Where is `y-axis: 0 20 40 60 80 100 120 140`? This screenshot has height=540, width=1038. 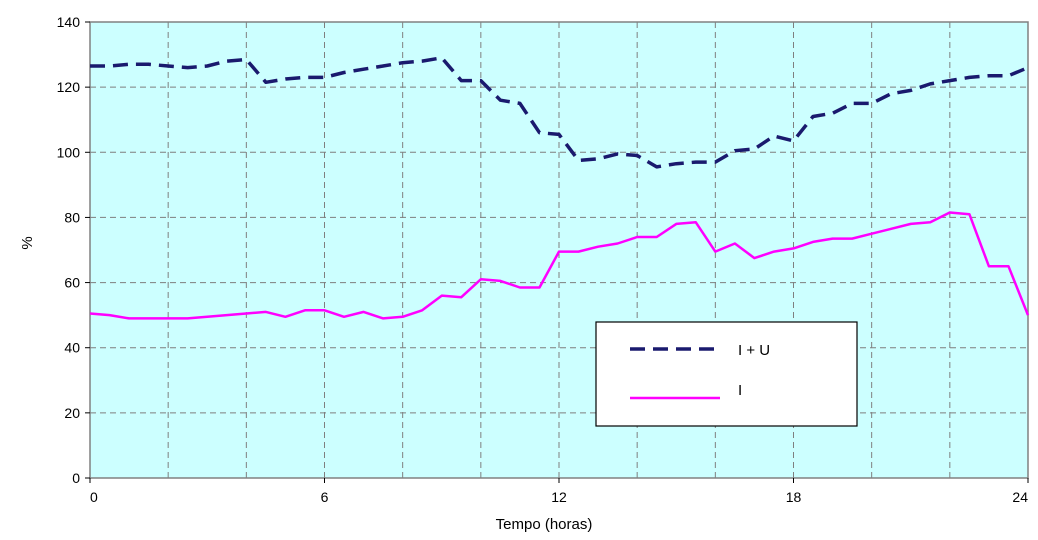
y-axis: 0 20 40 60 80 100 120 140 is located at coordinates (73, 250).